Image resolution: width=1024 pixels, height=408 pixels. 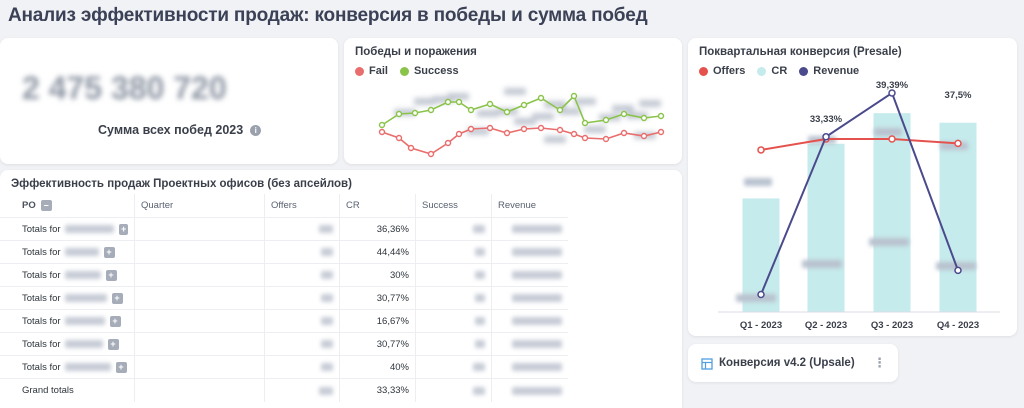 What do you see at coordinates (879, 362) in the screenshot?
I see `more-vertical-icon: ⋮` at bounding box center [879, 362].